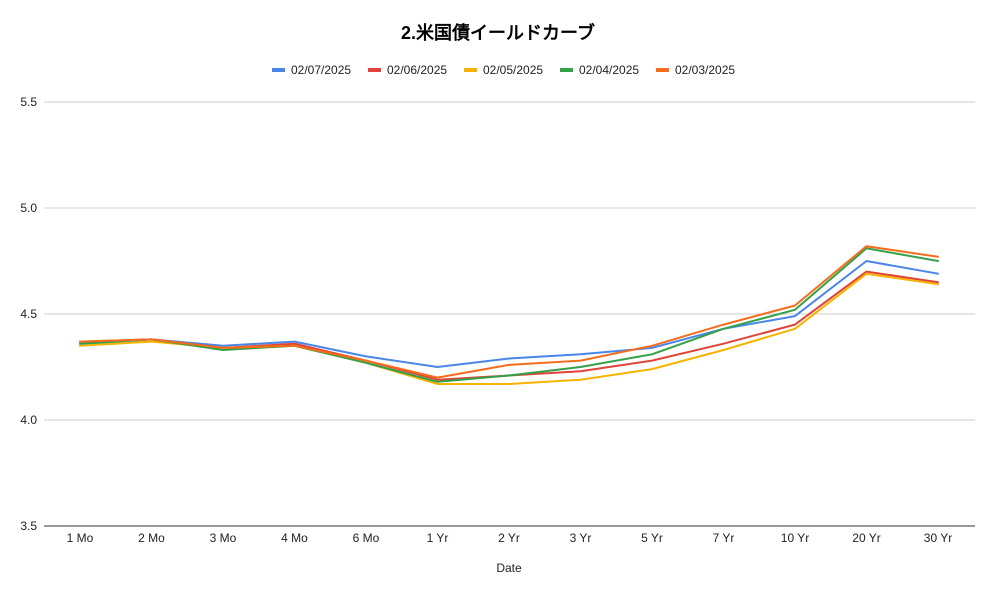 The width and height of the screenshot is (997, 601). What do you see at coordinates (28, 526) in the screenshot?
I see `y-tick-label: 3.5` at bounding box center [28, 526].